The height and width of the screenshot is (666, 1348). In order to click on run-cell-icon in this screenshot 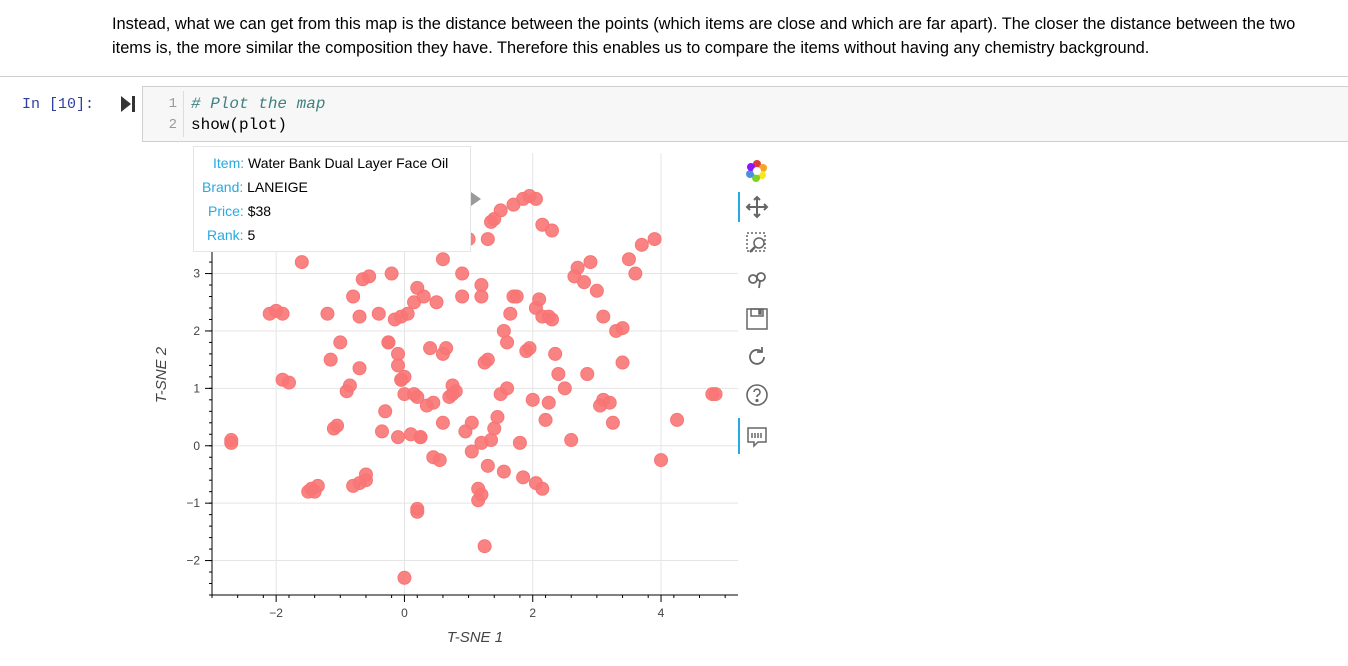, I will do `click(128, 104)`.